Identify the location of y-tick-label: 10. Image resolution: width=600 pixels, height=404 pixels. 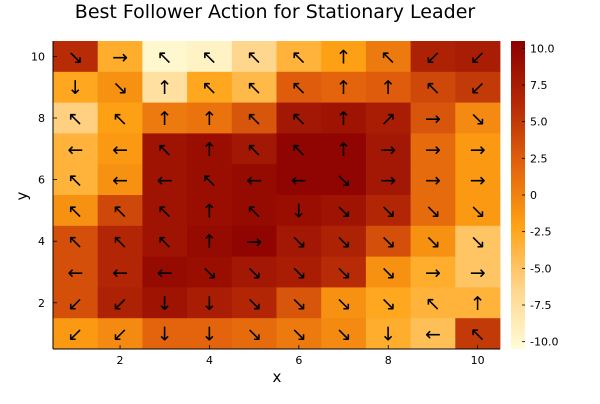
(38, 56).